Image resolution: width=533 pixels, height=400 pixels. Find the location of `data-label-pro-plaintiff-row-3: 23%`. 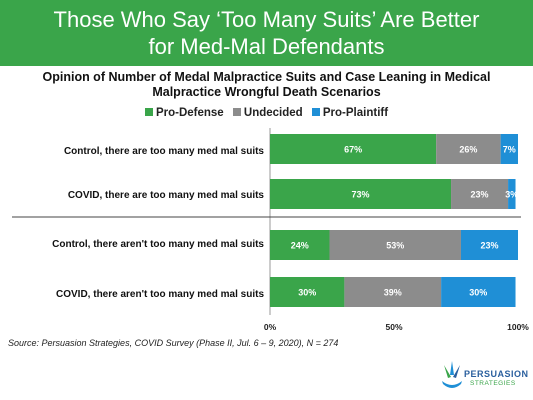

data-label-pro-plaintiff-row-3: 23% is located at coordinates (489, 246).